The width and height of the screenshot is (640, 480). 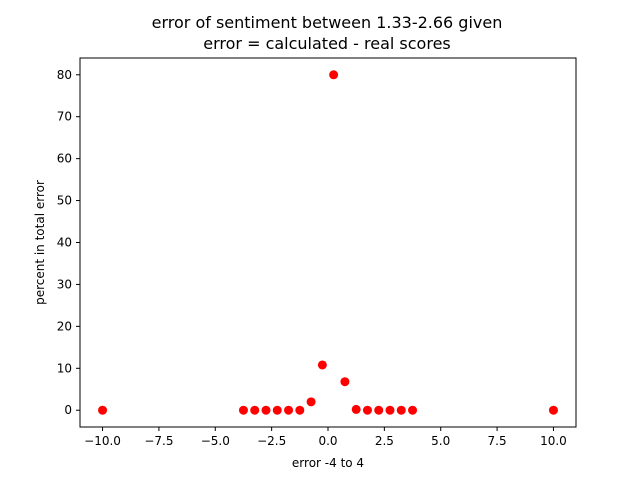 What do you see at coordinates (40, 242) in the screenshot?
I see `y-axis-label: percent in total error` at bounding box center [40, 242].